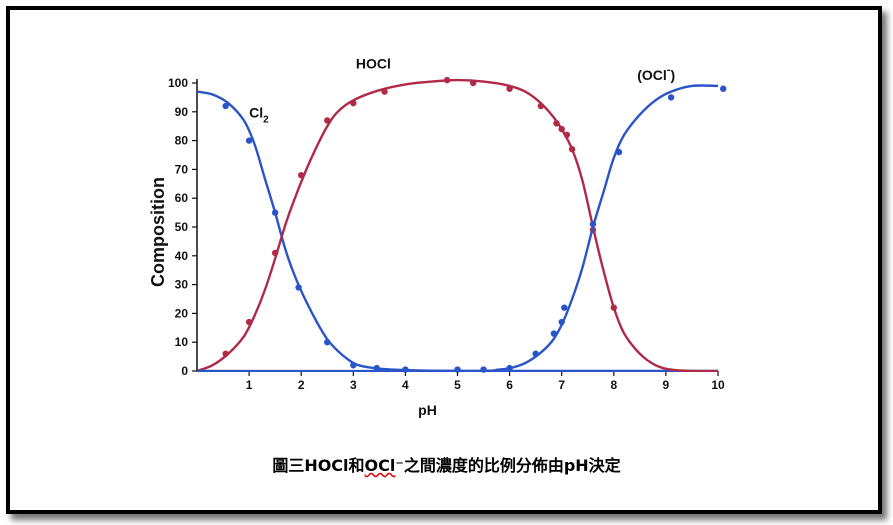  I want to click on y-tick-label: 60, so click(182, 198).